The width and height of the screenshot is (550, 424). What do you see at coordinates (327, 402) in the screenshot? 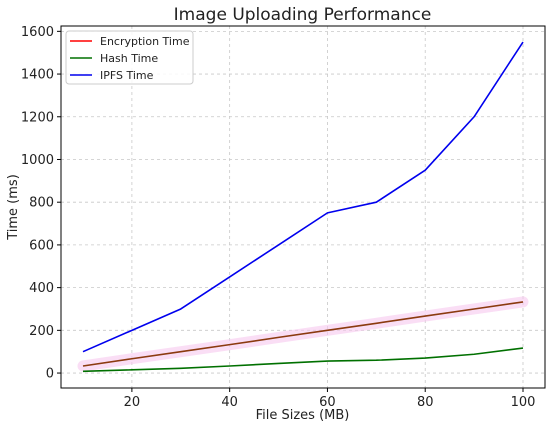
I see `x-tick-label: 60` at bounding box center [327, 402].